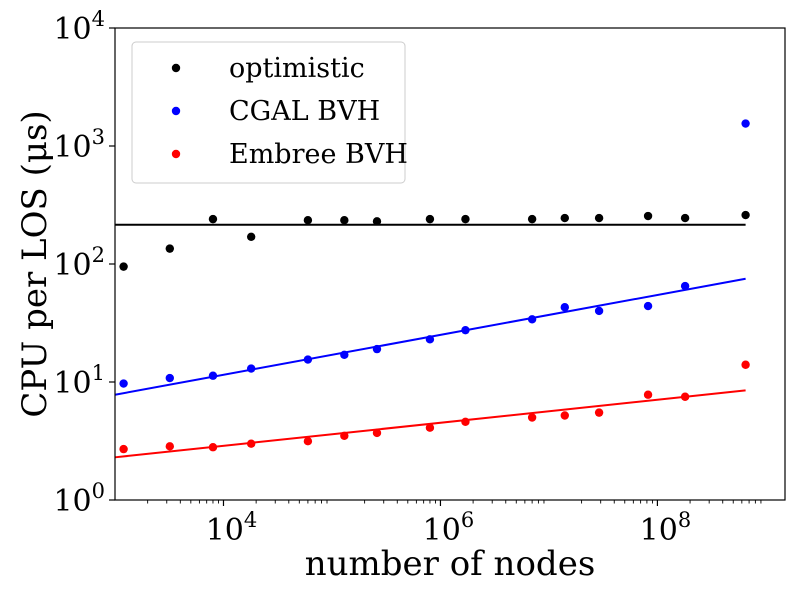 The width and height of the screenshot is (800, 600). Describe the element at coordinates (35, 263) in the screenshot. I see `y-axis-title: CPU per LOS (μs)` at that location.